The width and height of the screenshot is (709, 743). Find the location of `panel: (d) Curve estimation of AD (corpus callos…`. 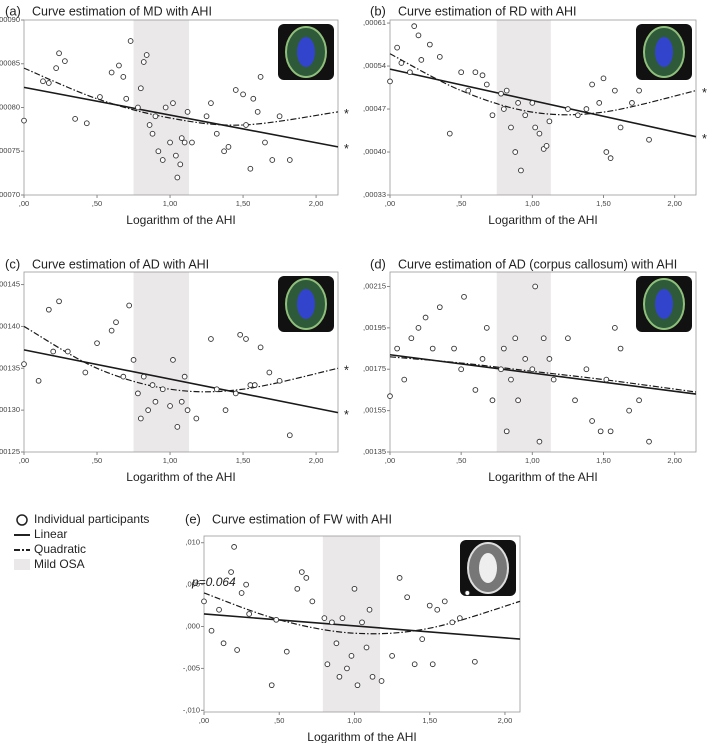

panel: (d) Curve estimation of AD (corpus callos… is located at coordinates (530, 370).